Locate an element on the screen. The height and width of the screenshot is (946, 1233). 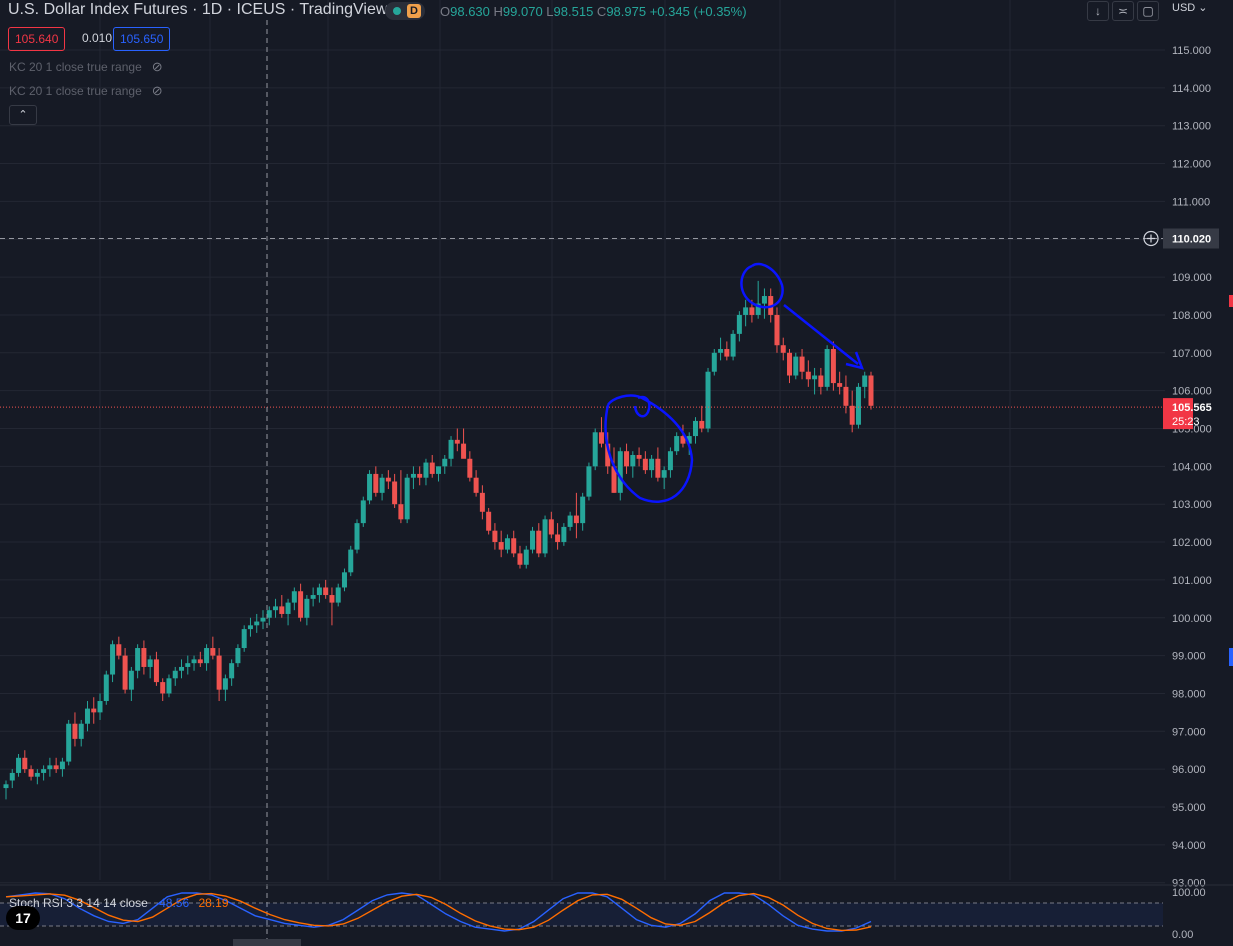
data-source: TradingView is located at coordinates (343, 9).